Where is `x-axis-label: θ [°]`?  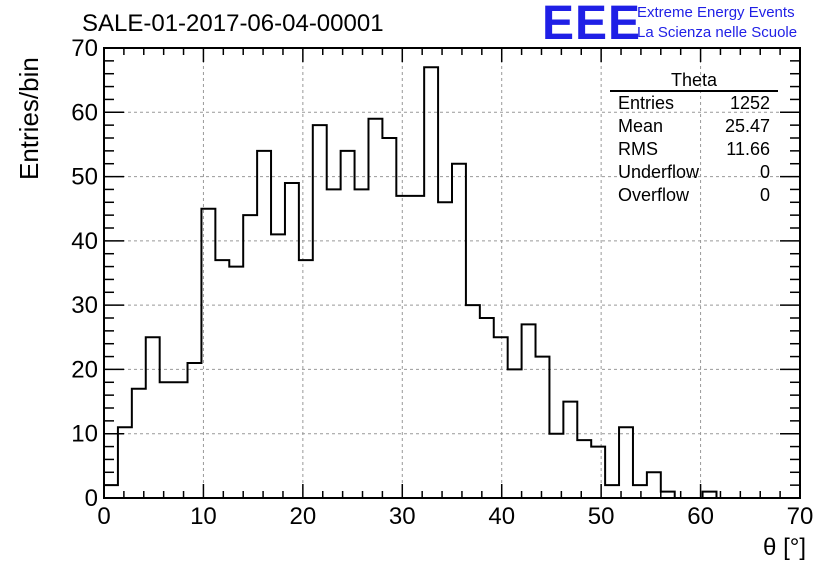
x-axis-label: θ [°] is located at coordinates (784, 547).